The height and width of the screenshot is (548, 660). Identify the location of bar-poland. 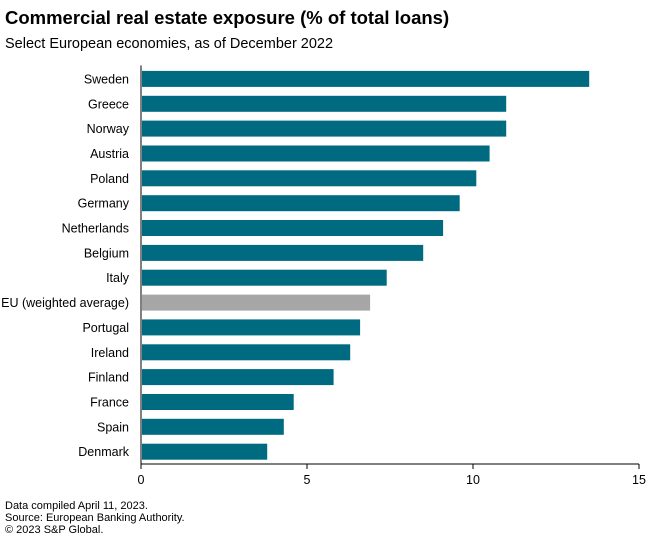
(309, 178).